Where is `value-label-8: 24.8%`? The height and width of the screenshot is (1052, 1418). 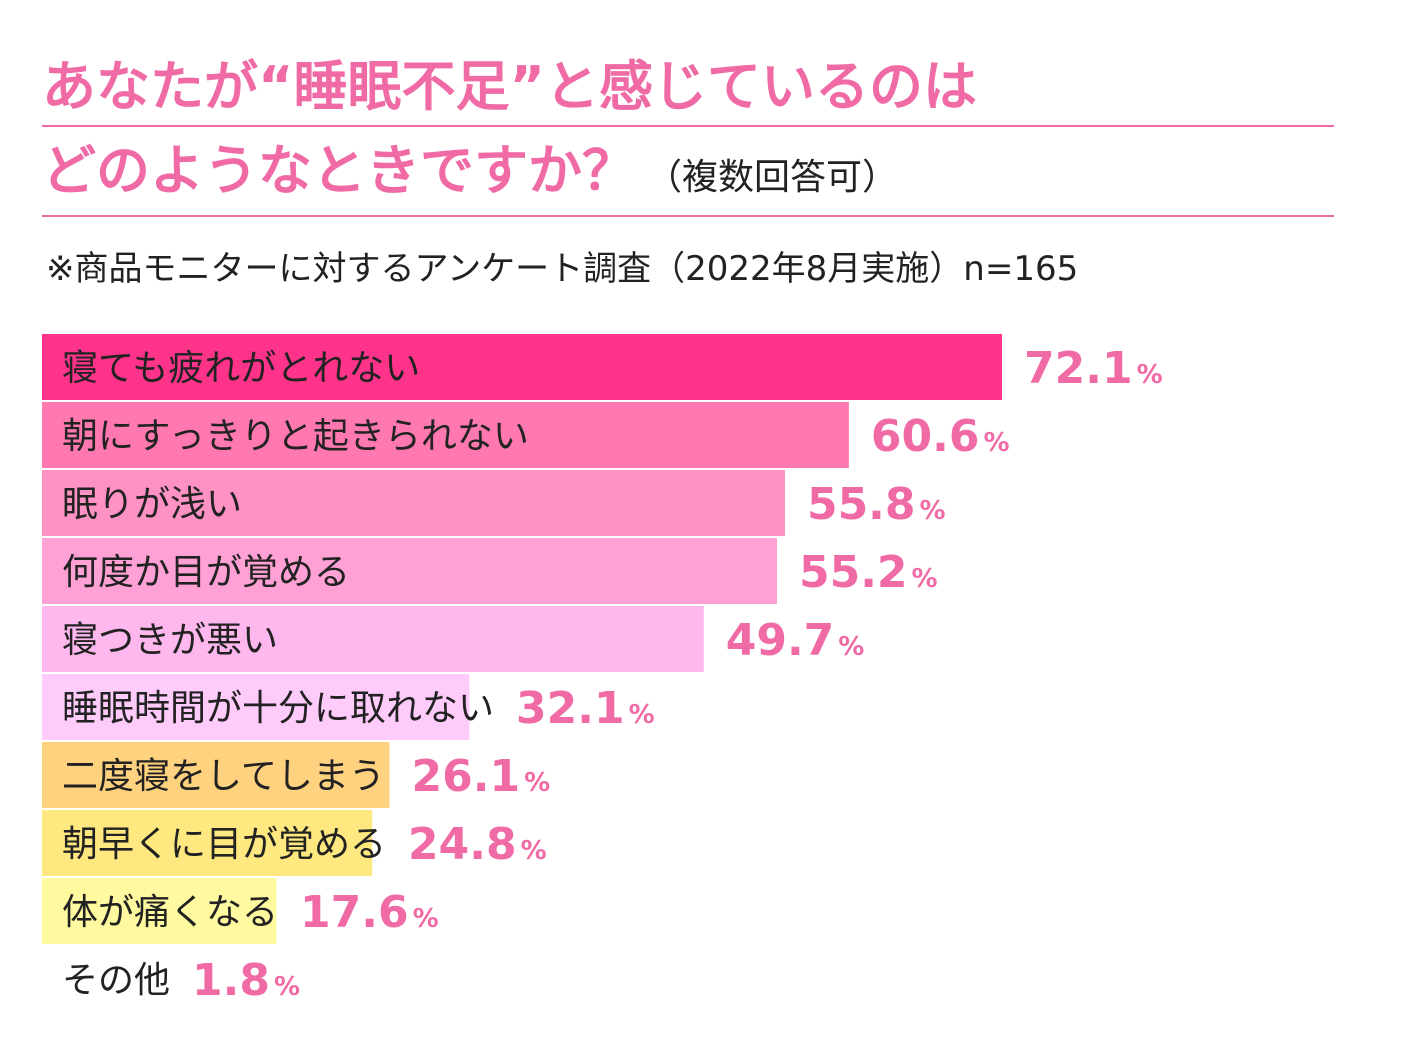
value-label-8: 24.8% is located at coordinates (477, 844).